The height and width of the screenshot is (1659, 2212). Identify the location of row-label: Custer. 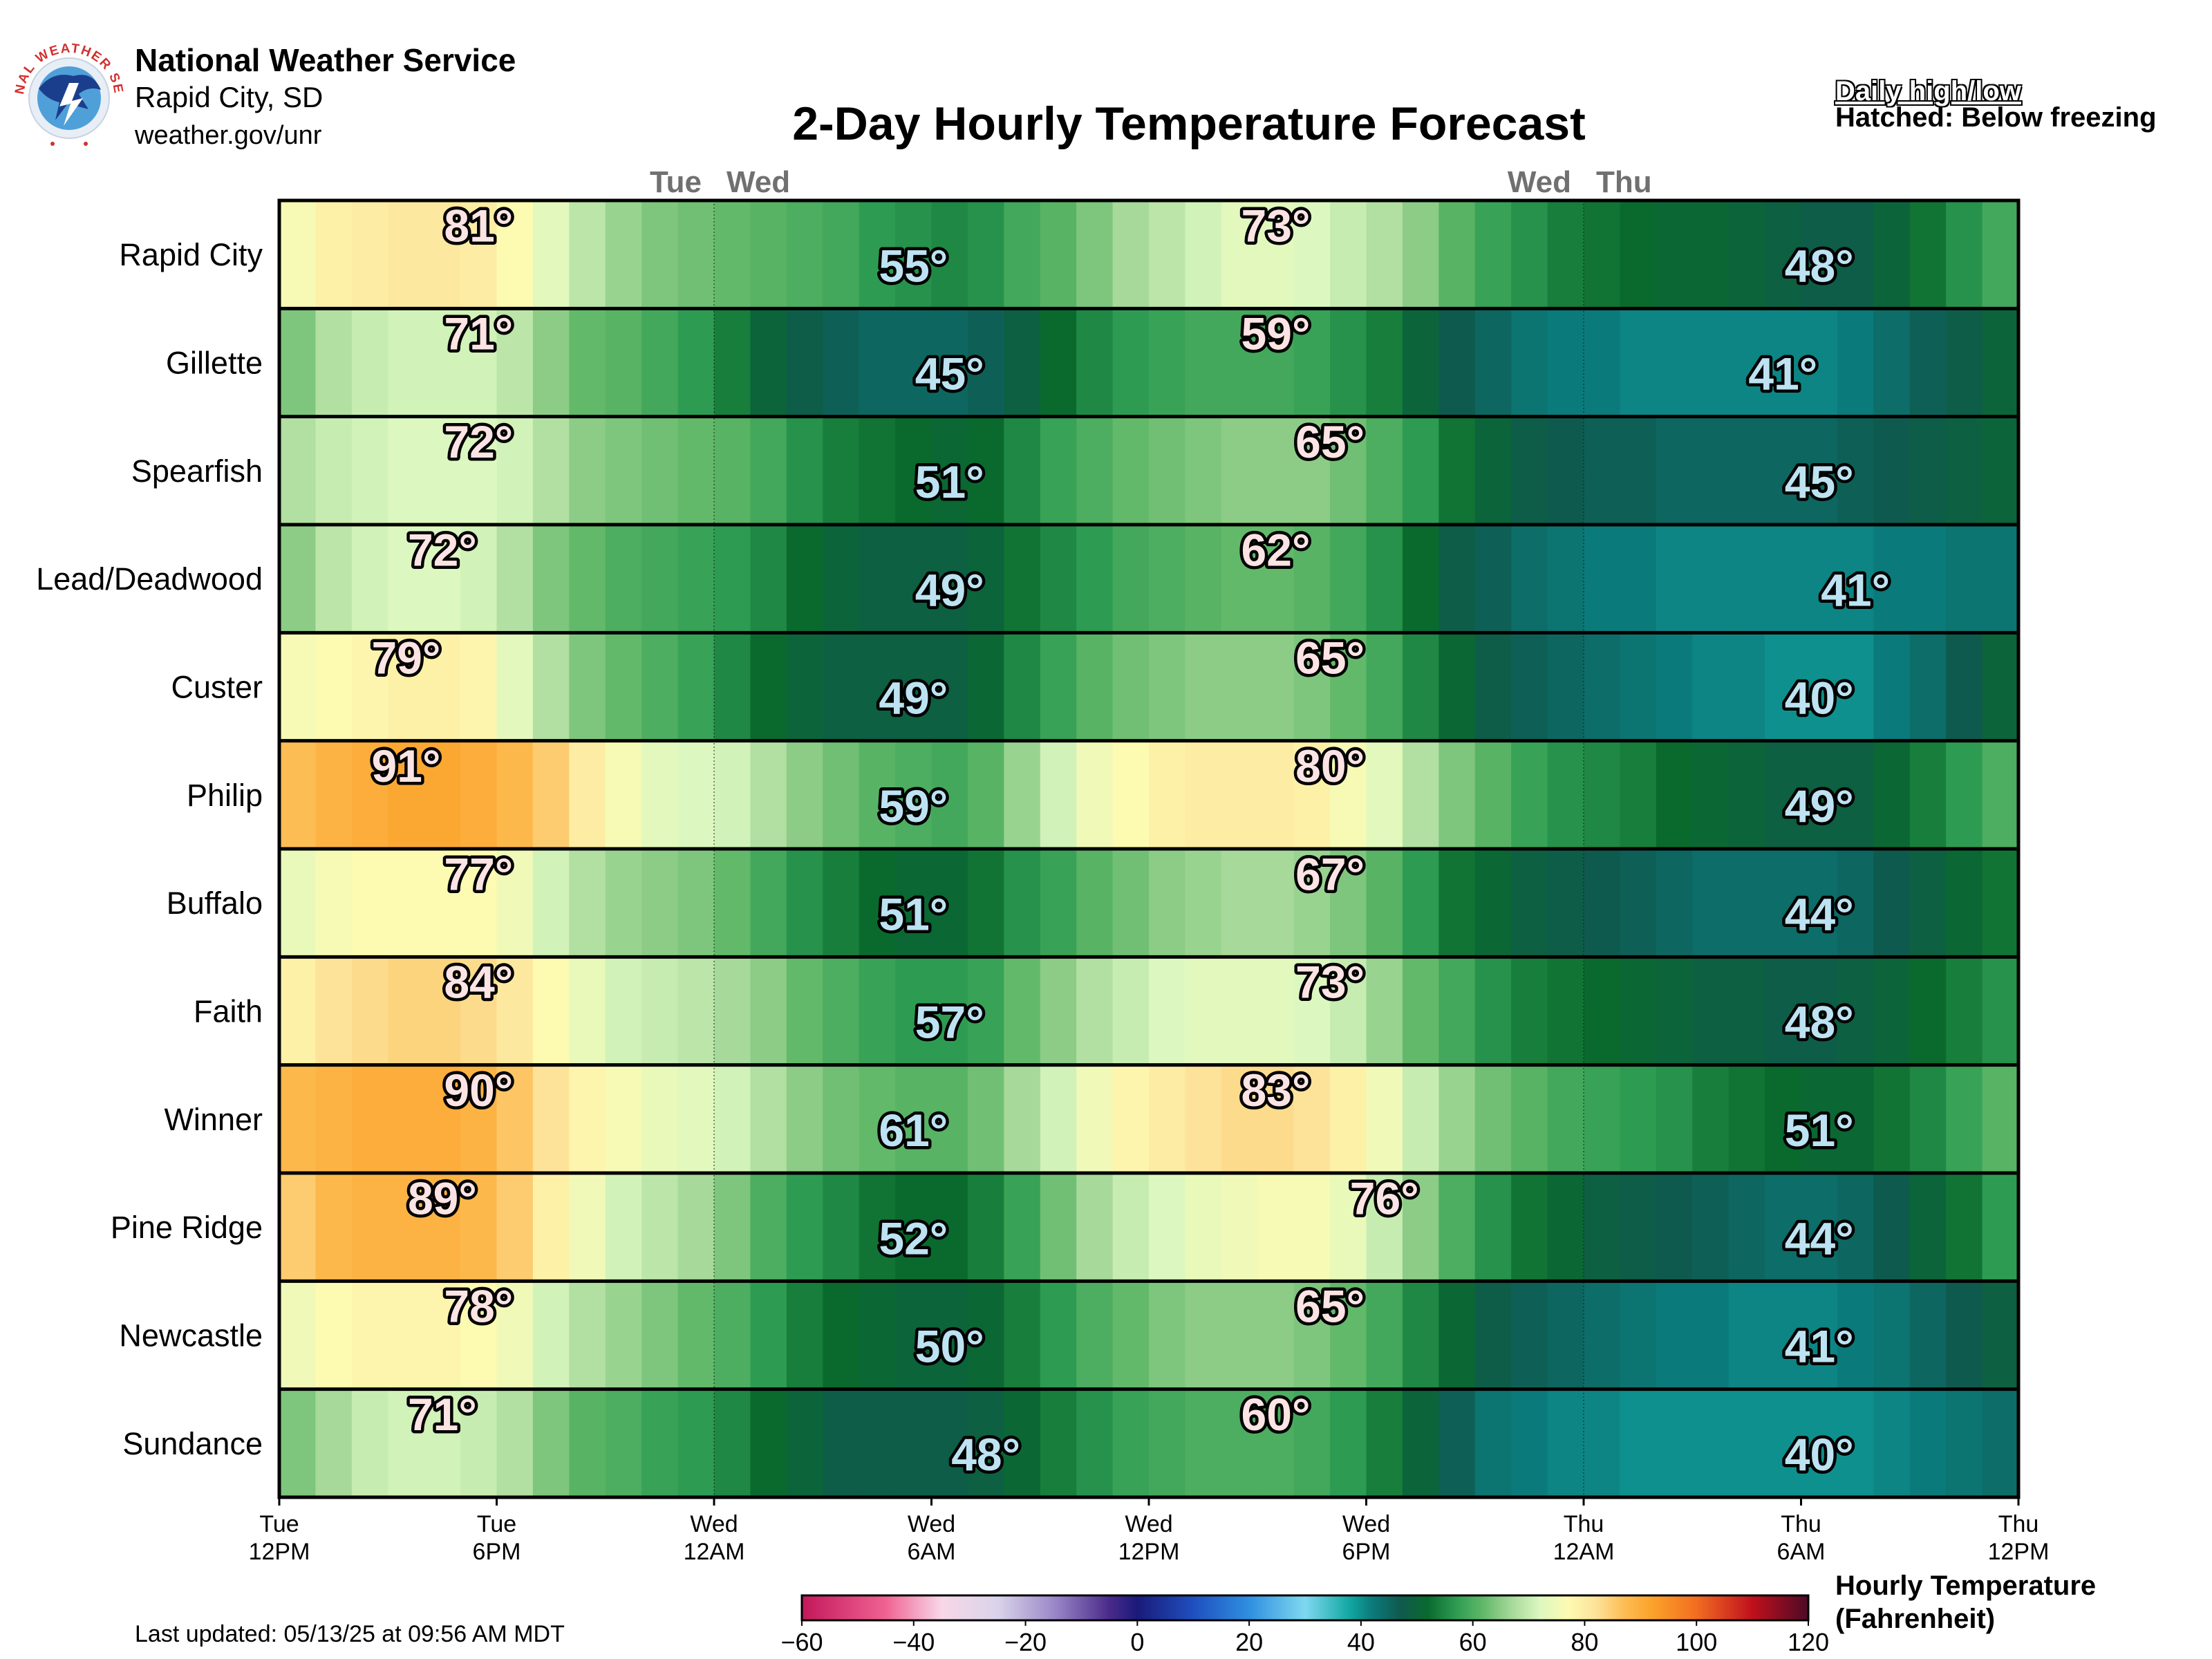
(217, 687).